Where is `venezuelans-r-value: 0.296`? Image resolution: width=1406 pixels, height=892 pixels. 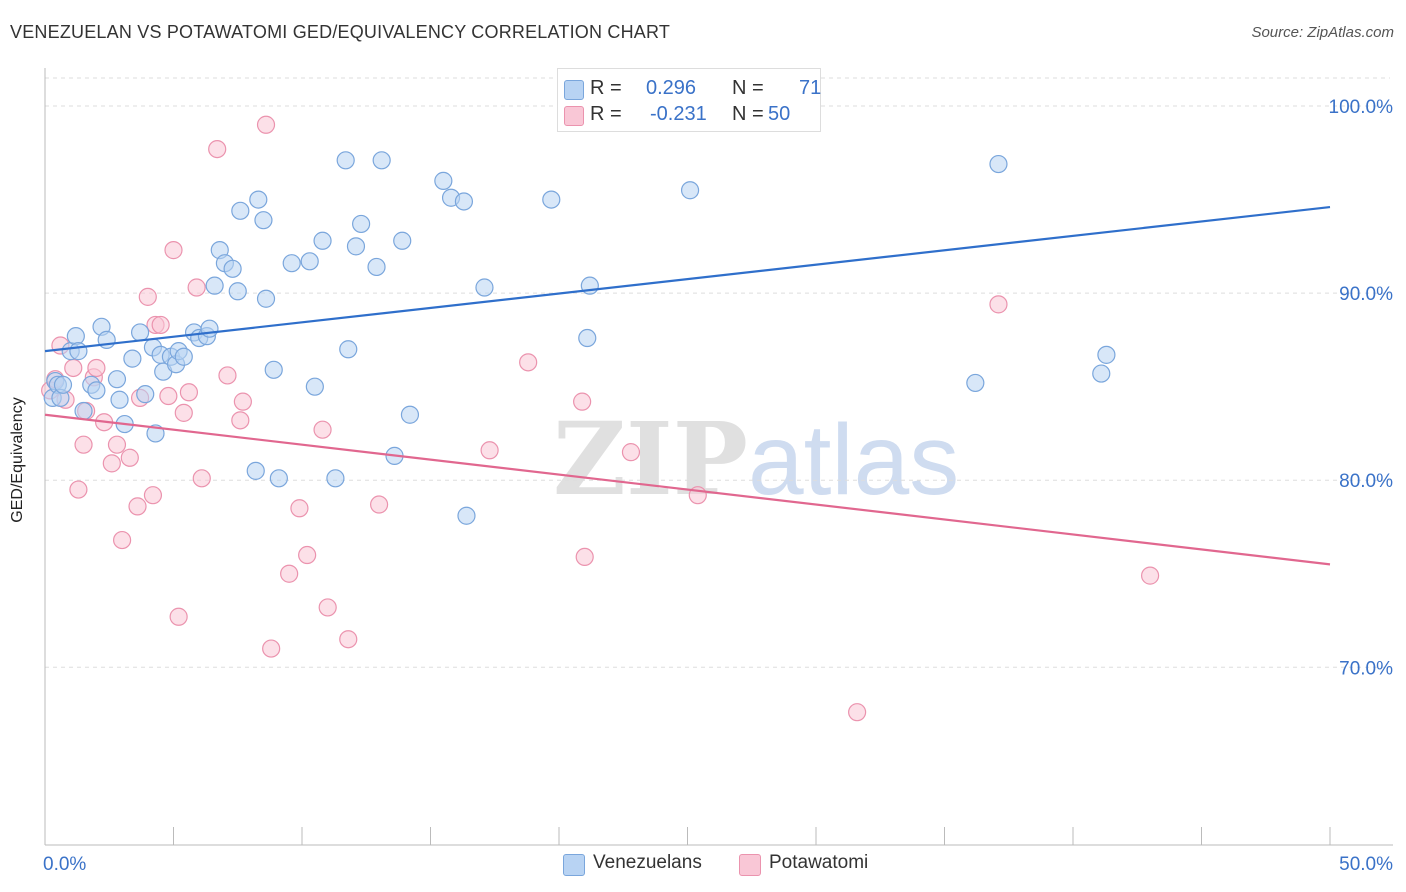 venezuelans-r-value: 0.296 is located at coordinates (671, 88).